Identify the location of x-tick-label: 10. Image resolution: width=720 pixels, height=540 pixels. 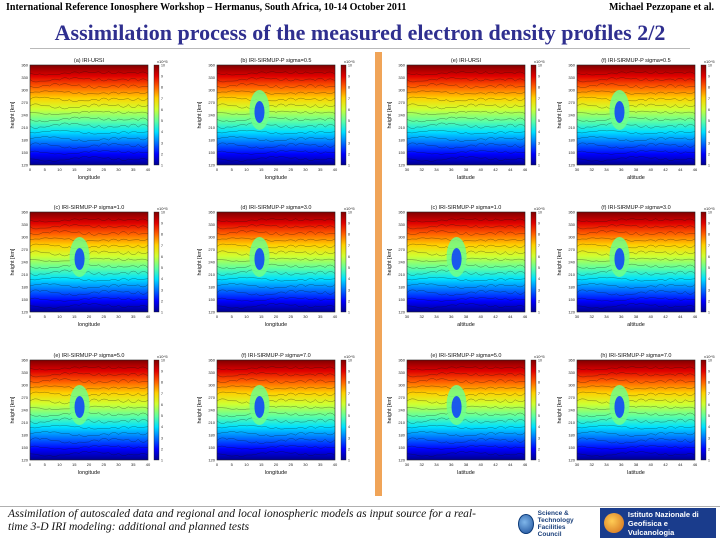
(246, 464).